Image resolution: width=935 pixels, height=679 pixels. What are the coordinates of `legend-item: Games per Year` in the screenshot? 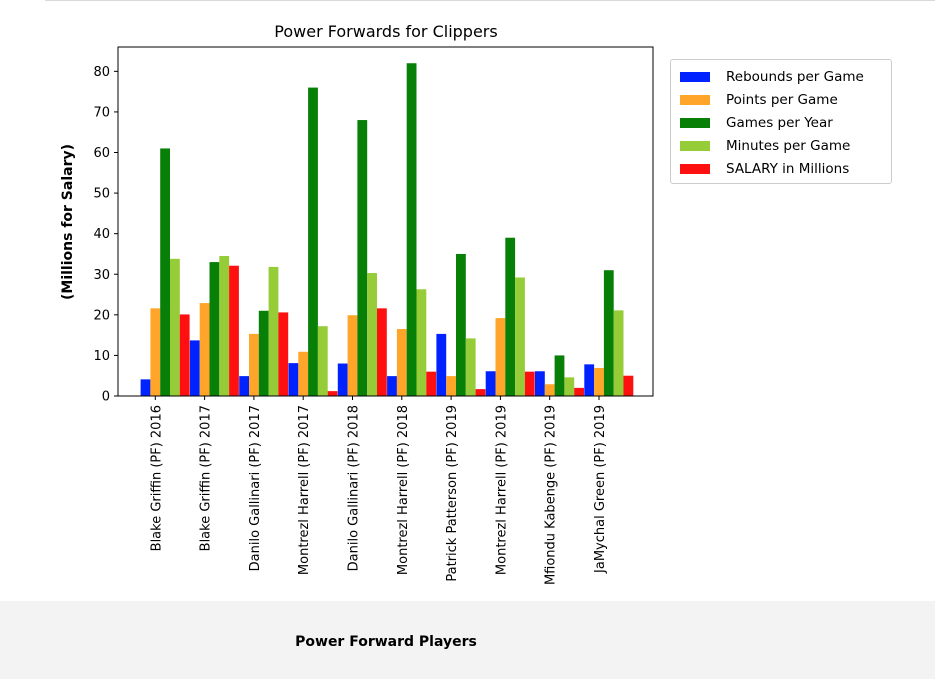 It's located at (785, 122).